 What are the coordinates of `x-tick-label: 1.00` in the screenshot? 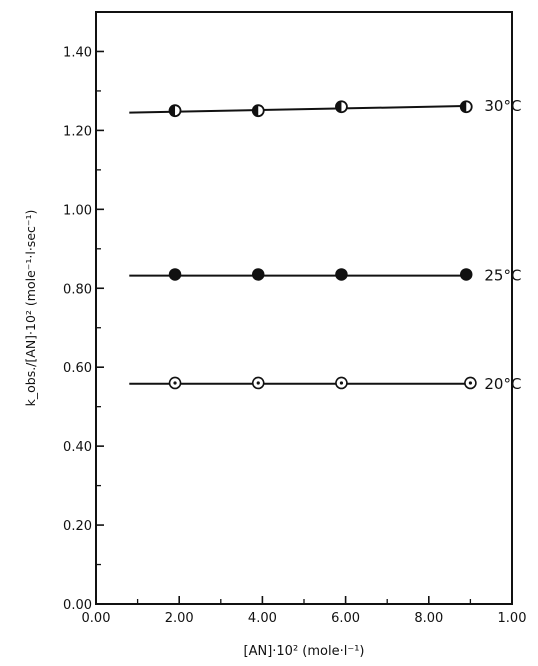 It's located at (512, 618).